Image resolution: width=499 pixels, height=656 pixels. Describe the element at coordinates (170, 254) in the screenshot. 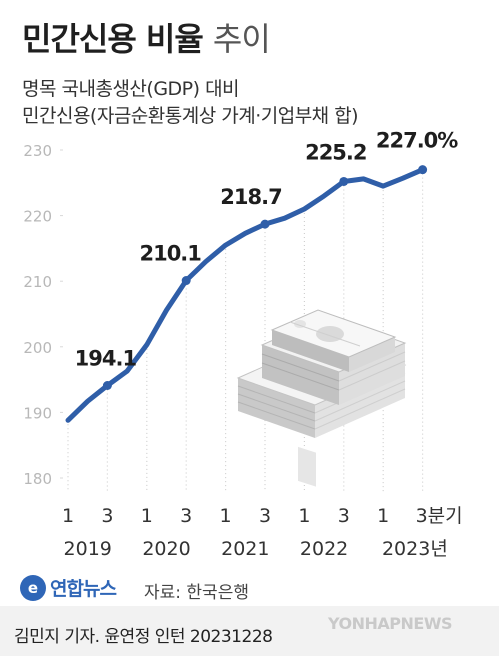

I see `data-label: 210.1` at that location.